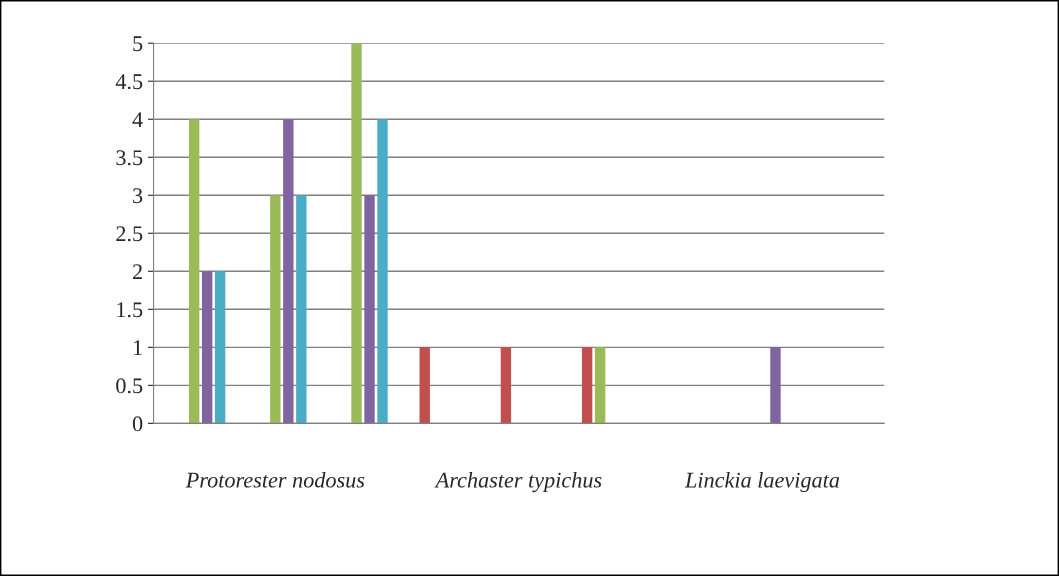 This screenshot has height=576, width=1059. What do you see at coordinates (137, 272) in the screenshot?
I see `y-tick-label: 2` at bounding box center [137, 272].